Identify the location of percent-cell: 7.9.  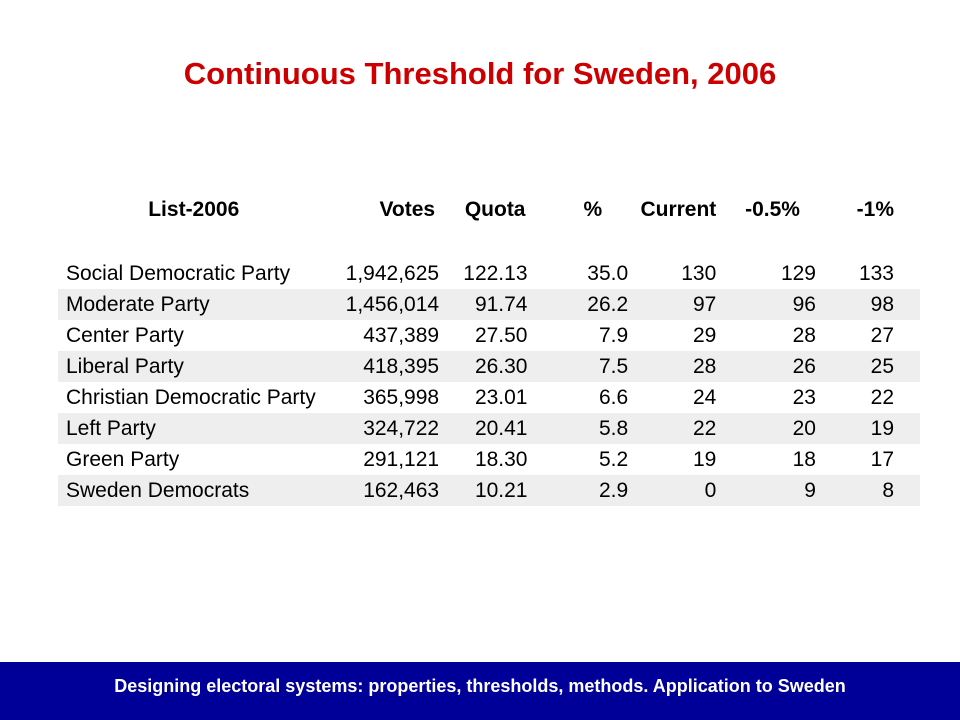
(613, 335).